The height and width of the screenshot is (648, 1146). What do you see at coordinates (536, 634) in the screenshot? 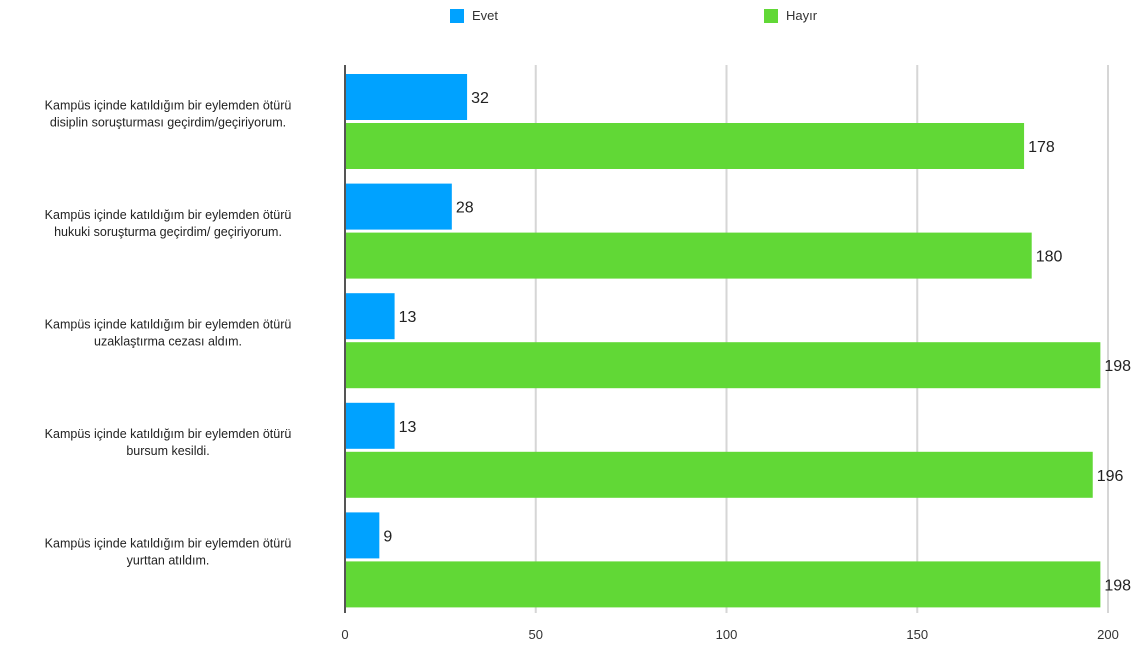
I see `x-tick-label: 50` at bounding box center [536, 634].